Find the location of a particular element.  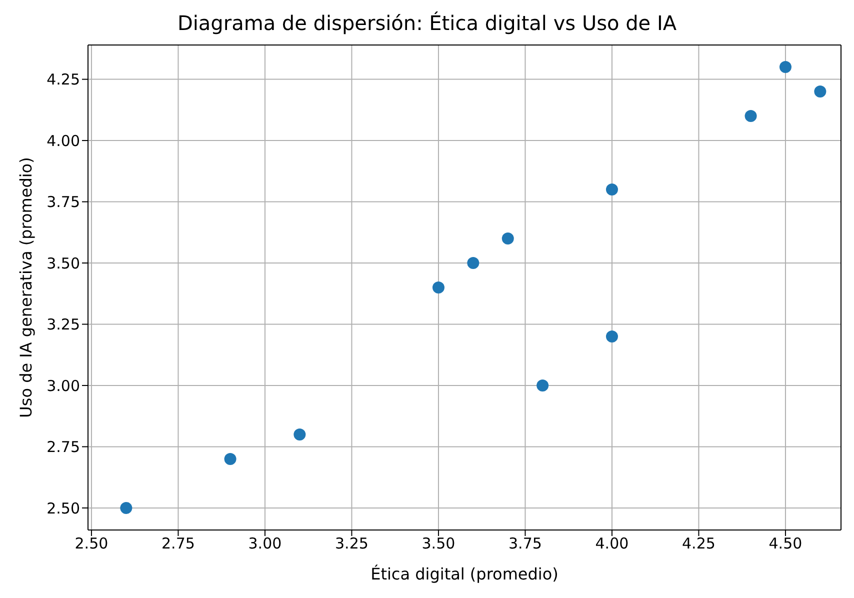

x-axis-title: Ética digital (promedio) is located at coordinates (464, 574).